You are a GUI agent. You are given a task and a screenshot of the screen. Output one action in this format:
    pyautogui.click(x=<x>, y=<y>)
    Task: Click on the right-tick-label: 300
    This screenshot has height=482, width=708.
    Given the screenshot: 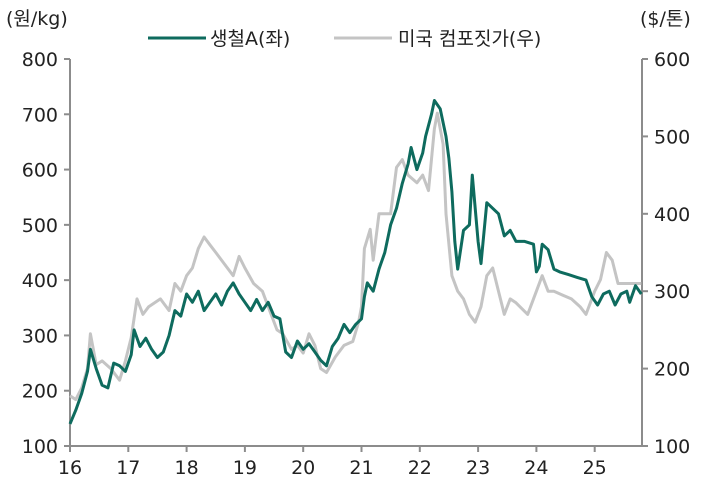 What is the action you would take?
    pyautogui.click(x=672, y=292)
    